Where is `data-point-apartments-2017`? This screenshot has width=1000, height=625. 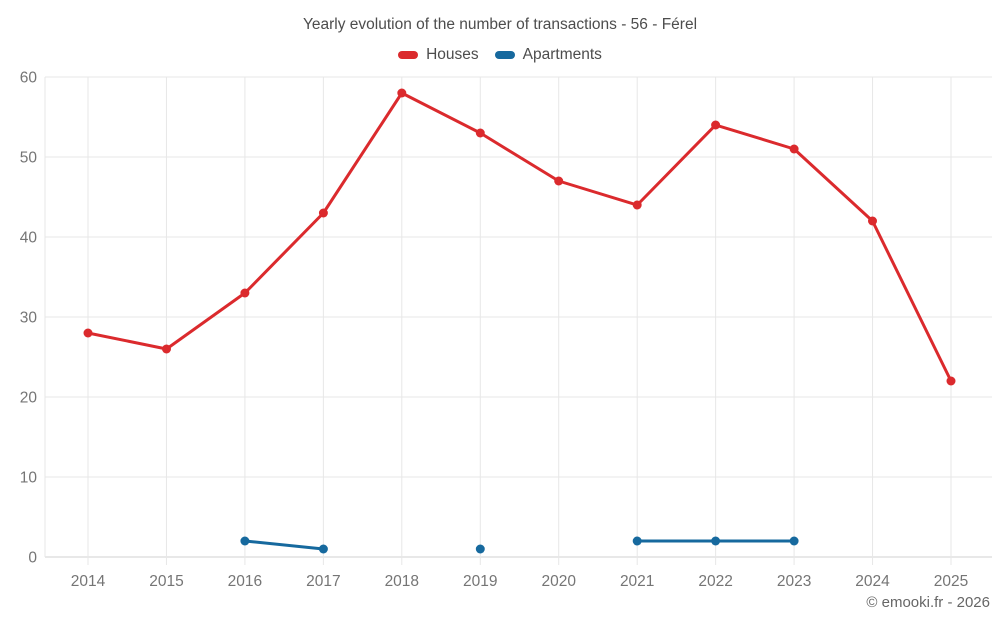
data-point-apartments-2017 is located at coordinates (323, 549).